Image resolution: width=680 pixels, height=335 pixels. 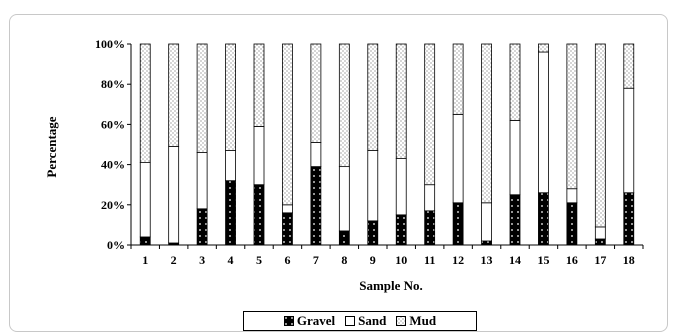 I want to click on y-tick-label: 100%, so click(x=110, y=44).